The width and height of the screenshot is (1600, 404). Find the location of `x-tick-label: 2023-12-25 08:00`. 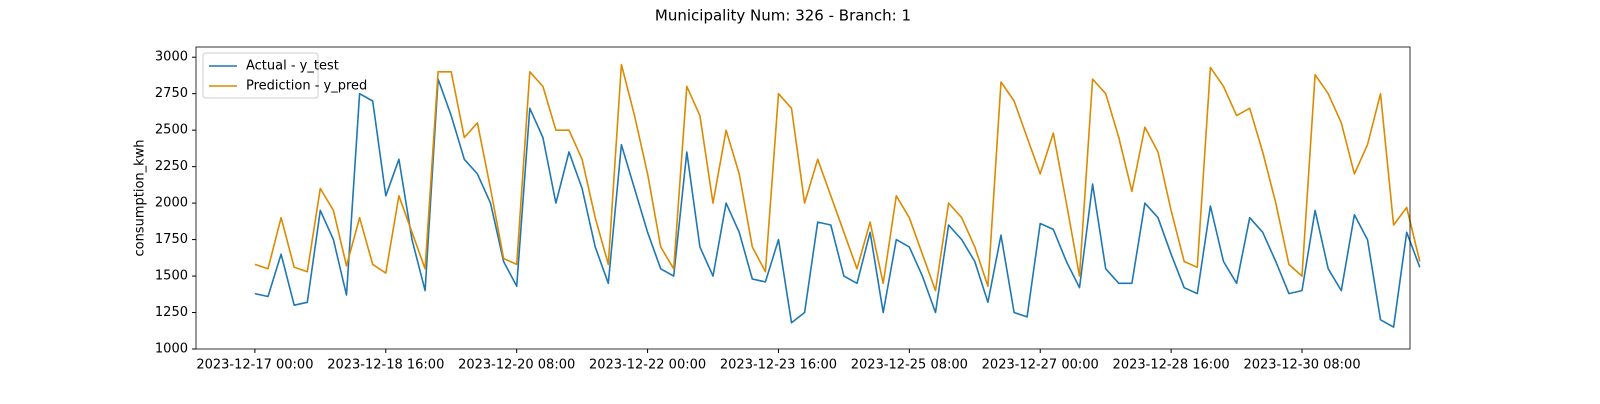

x-tick-label: 2023-12-25 08:00 is located at coordinates (909, 365).